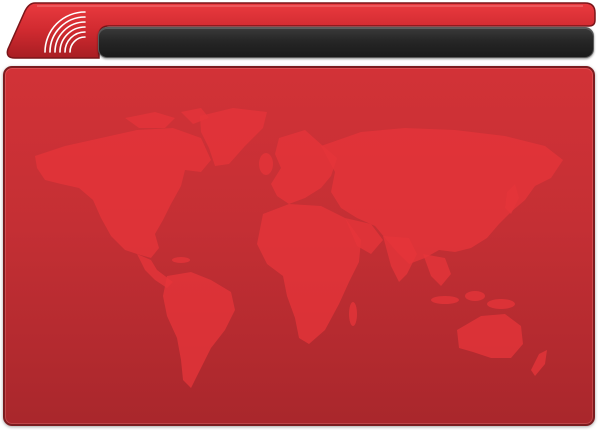  I want to click on header-tab, so click(300, 31).